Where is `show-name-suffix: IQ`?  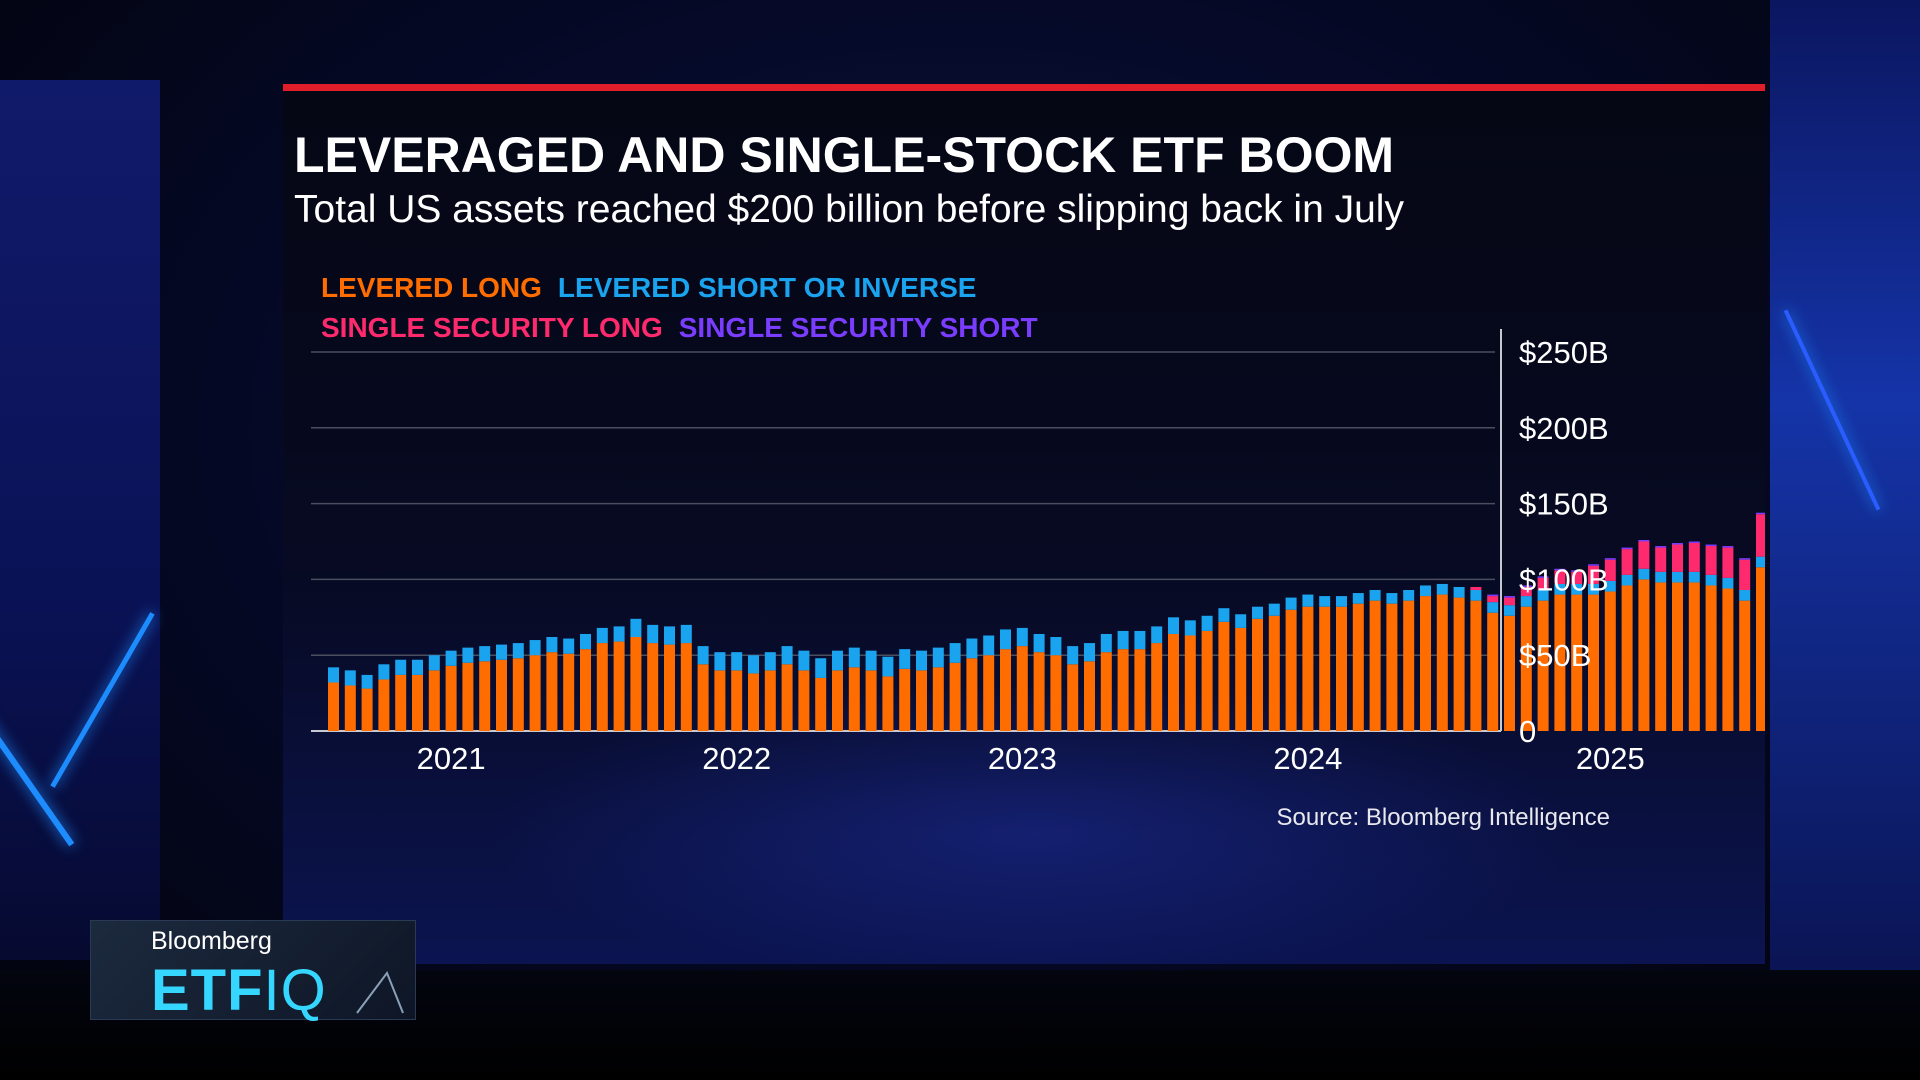 show-name-suffix: IQ is located at coordinates (295, 990).